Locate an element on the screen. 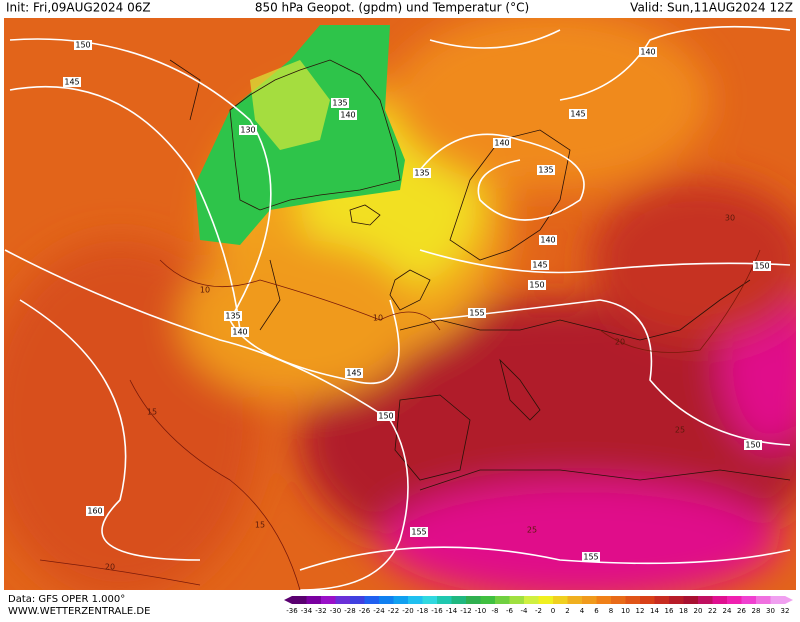 This screenshot has height=622, width=800. temperature-label: 15 is located at coordinates (260, 525).